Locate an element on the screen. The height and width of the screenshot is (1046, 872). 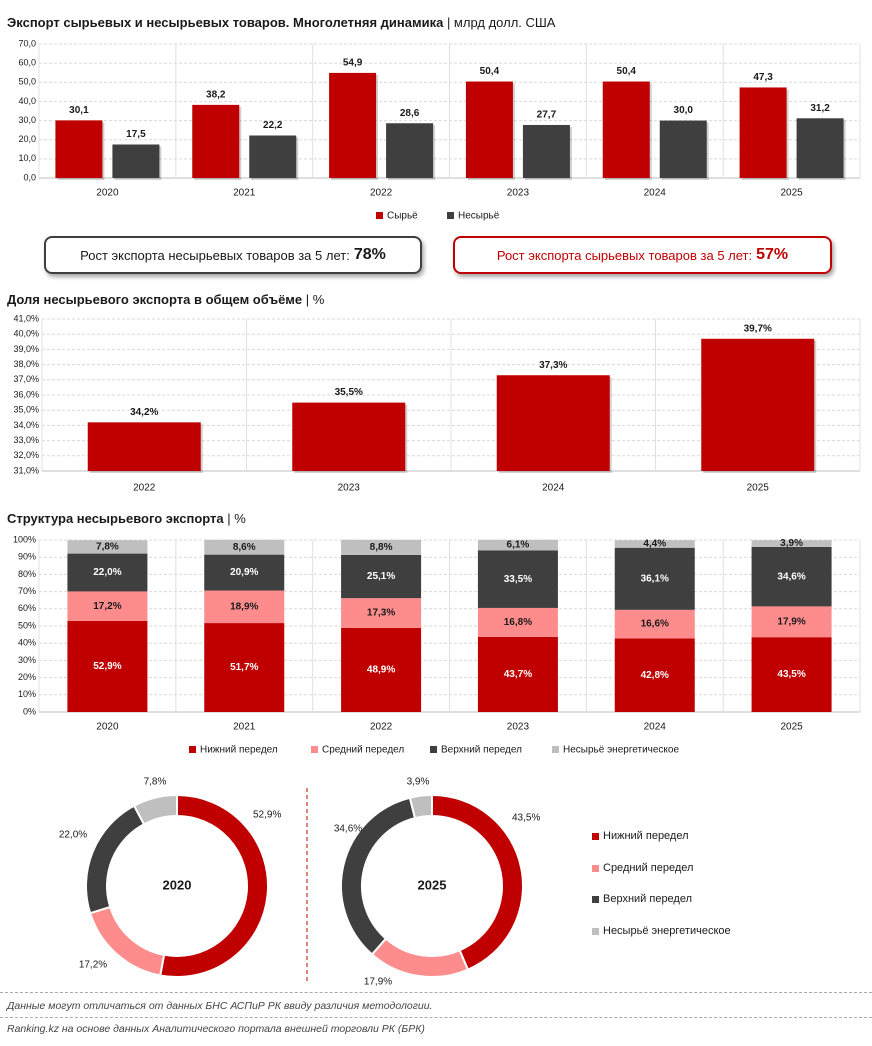
chart1-y-tick: 30,0 is located at coordinates (27, 120).